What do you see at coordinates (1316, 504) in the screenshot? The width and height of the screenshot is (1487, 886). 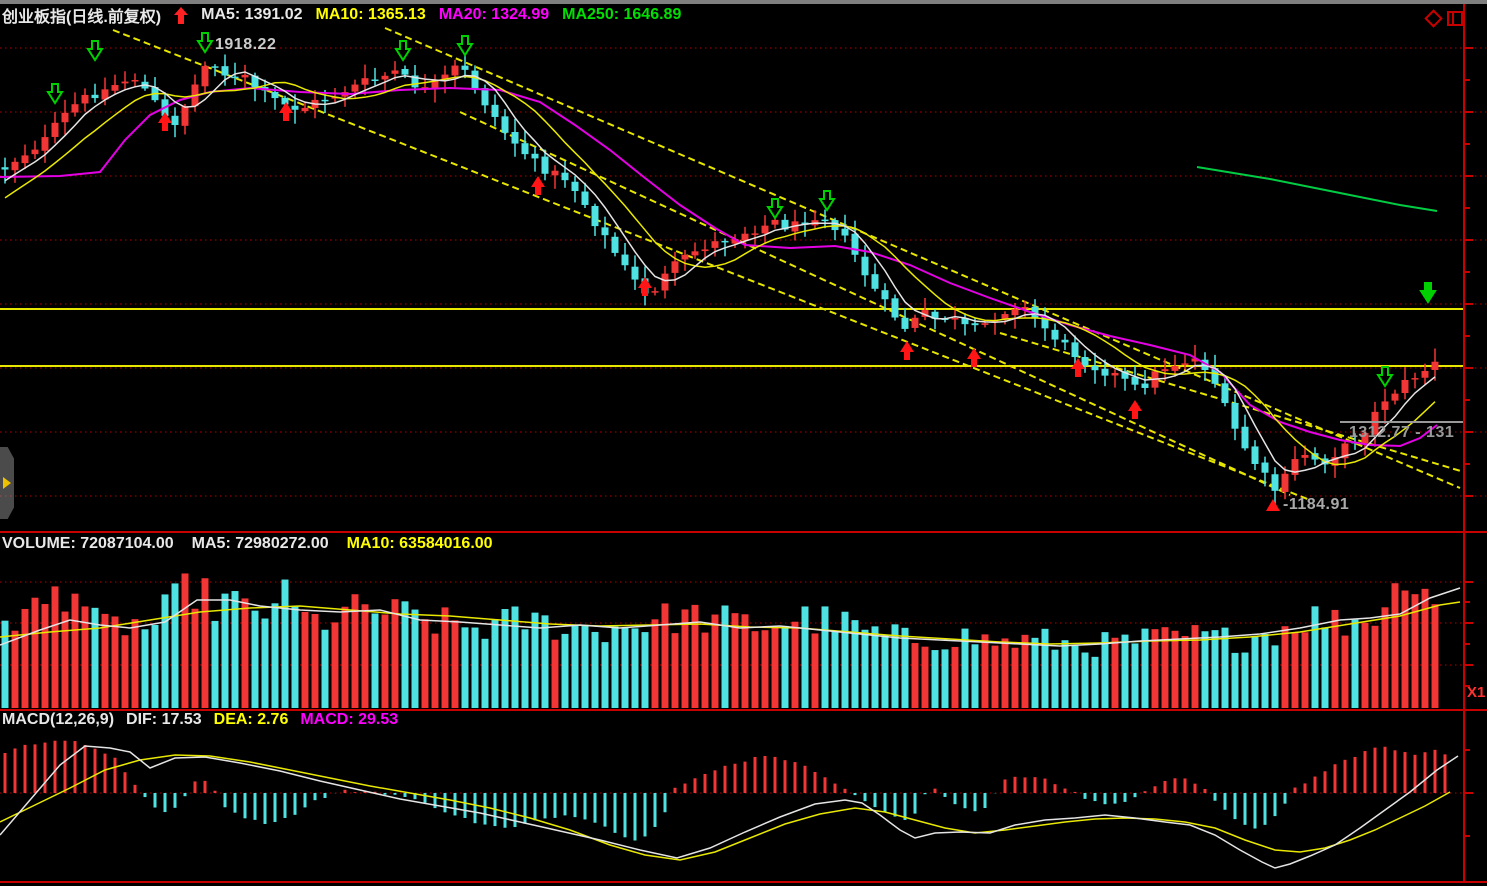 I see `price-annotation: -1184.91` at bounding box center [1316, 504].